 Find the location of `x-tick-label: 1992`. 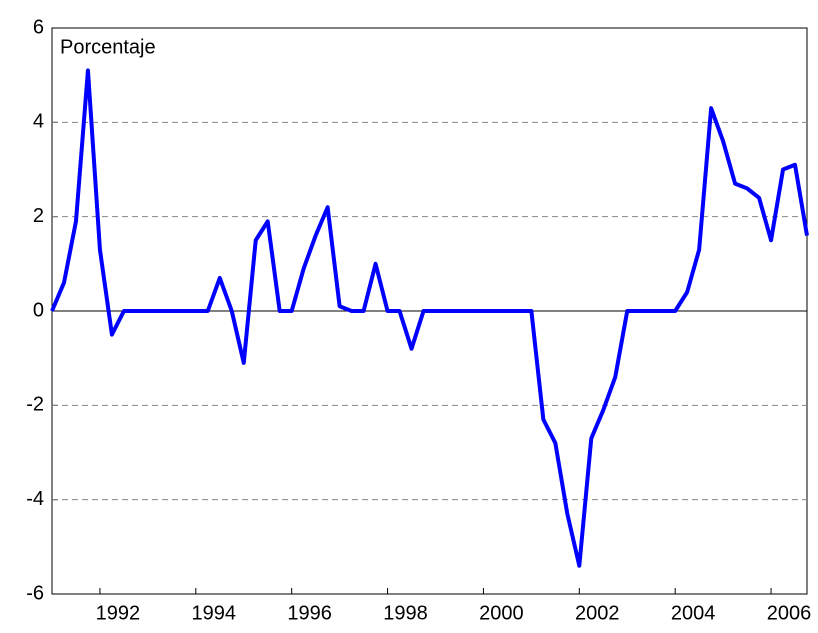

x-tick-label: 1992 is located at coordinates (118, 613).